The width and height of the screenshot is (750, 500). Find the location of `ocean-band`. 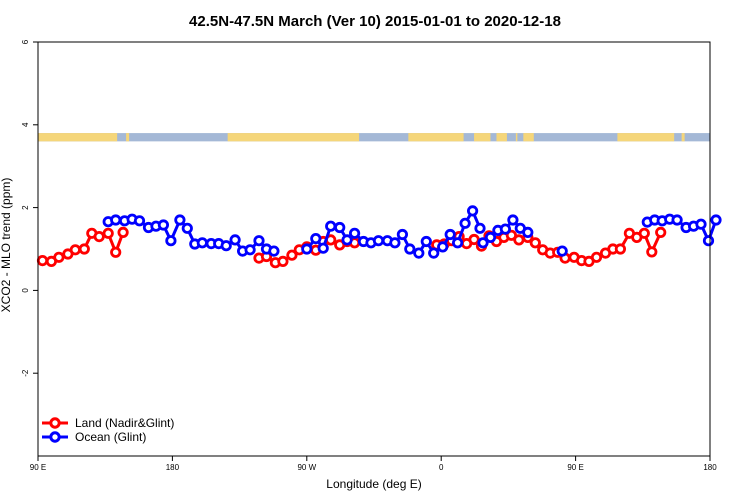

ocean-band is located at coordinates (374, 137).